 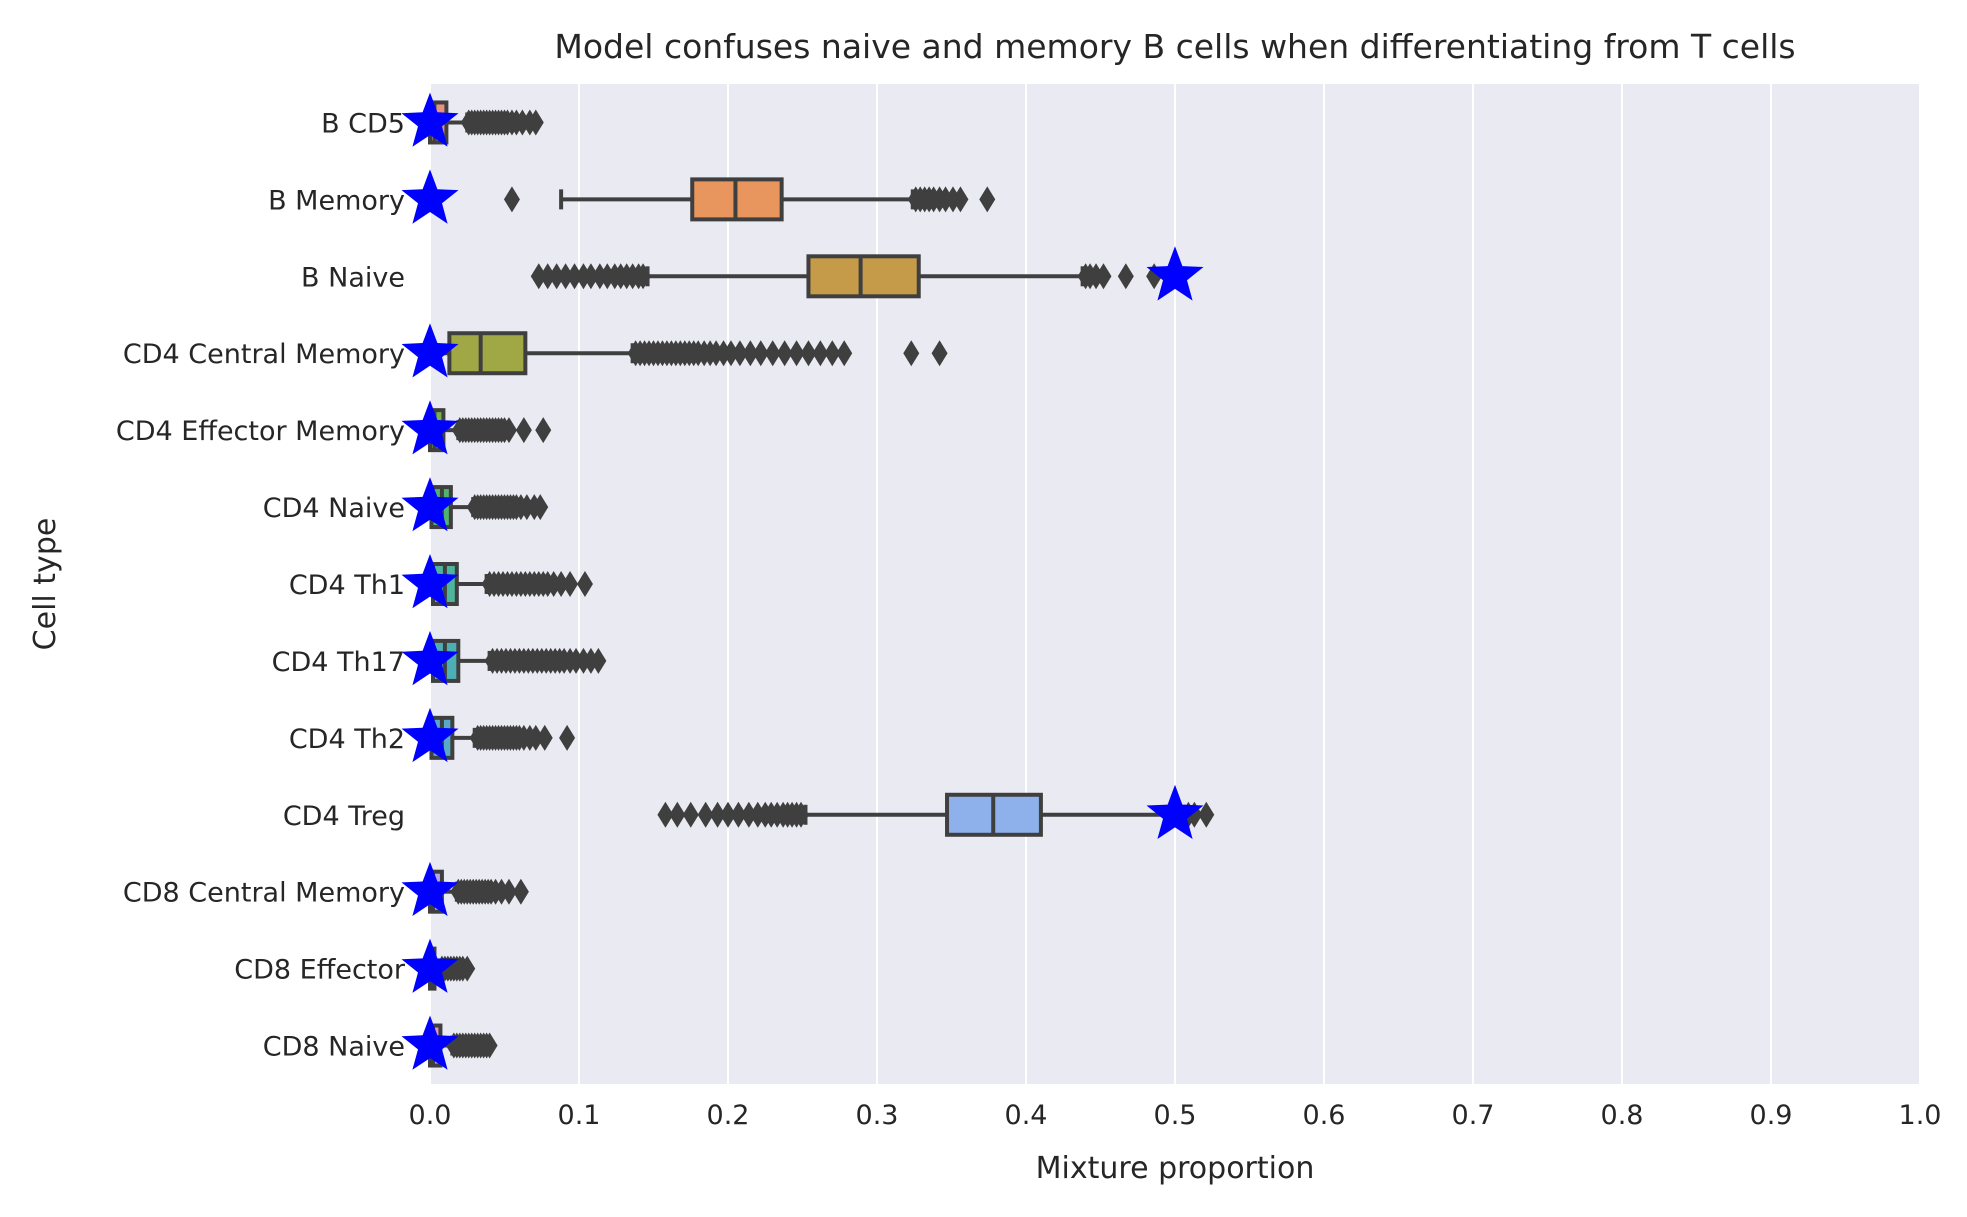 I want to click on y-tick-label: CD8 Effector, so click(x=320, y=970).